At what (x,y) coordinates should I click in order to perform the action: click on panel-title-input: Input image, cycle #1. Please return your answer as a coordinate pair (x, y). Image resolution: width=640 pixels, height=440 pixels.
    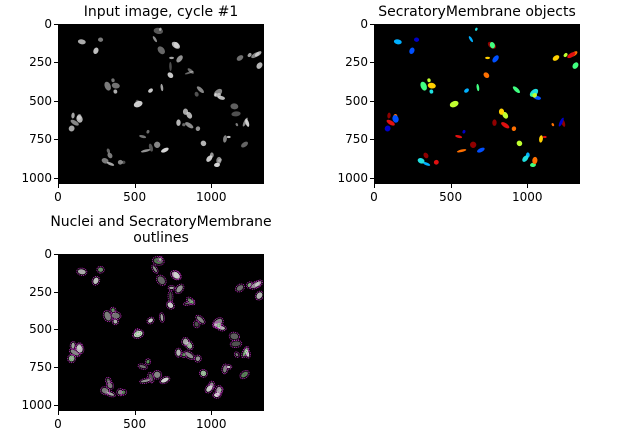
    Looking at the image, I should click on (161, 12).